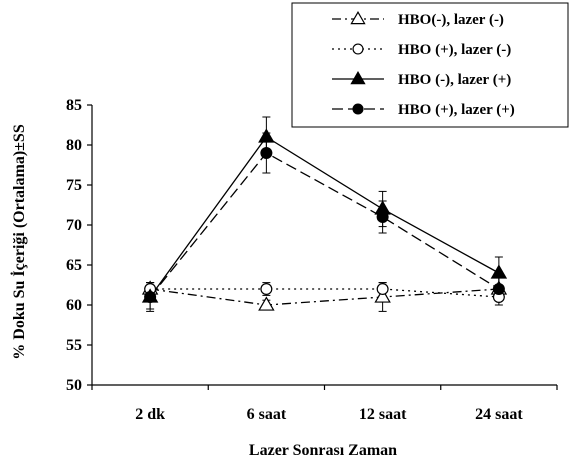  What do you see at coordinates (451, 20) in the screenshot?
I see `legend-label: HBO(-), lazer (-)` at bounding box center [451, 20].